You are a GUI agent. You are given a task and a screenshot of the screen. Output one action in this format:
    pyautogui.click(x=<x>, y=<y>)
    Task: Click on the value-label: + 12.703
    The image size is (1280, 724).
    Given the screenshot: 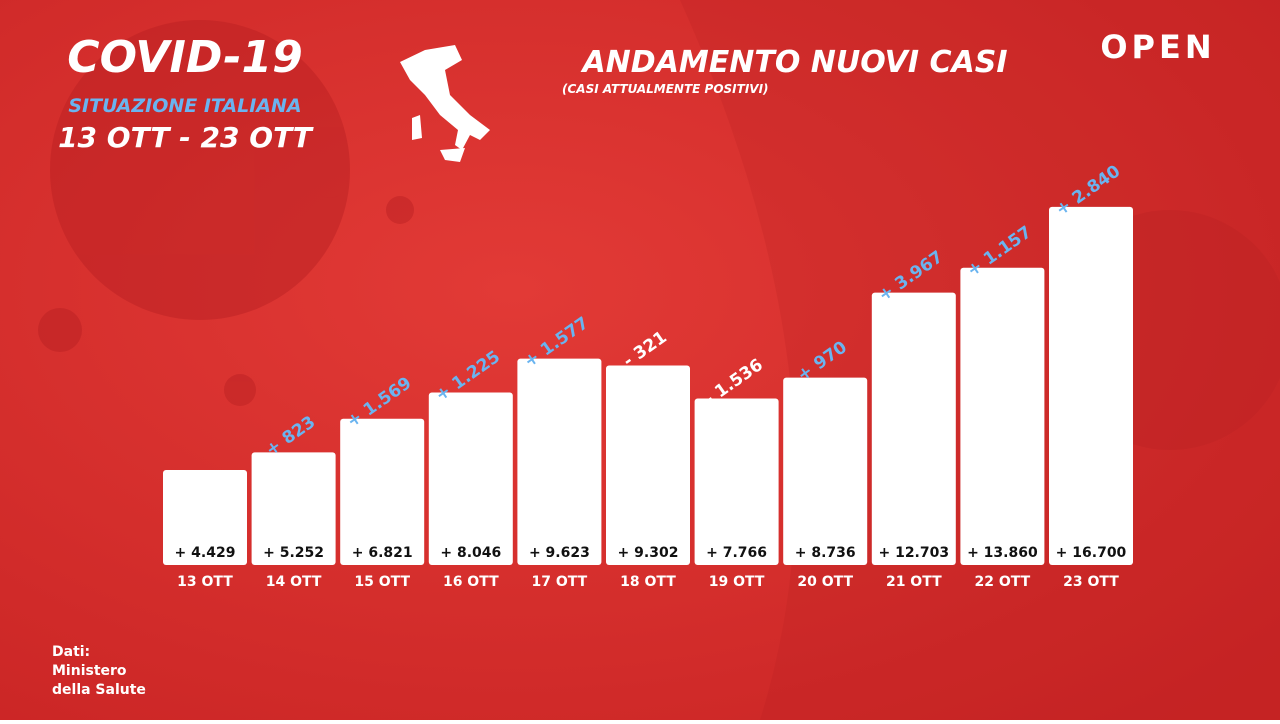 What is the action you would take?
    pyautogui.click(x=913, y=553)
    